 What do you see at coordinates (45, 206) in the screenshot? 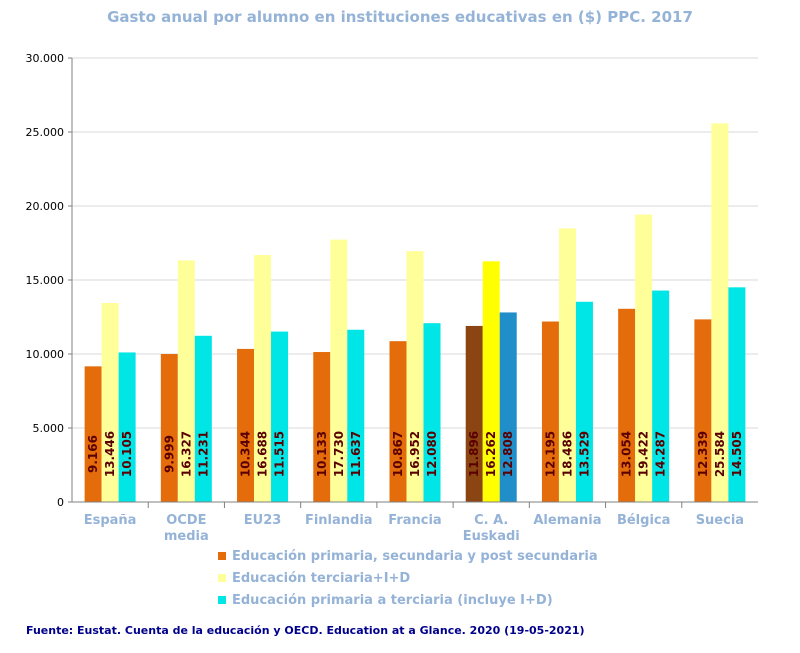
I see `y-tick-label: 20.000` at bounding box center [45, 206].